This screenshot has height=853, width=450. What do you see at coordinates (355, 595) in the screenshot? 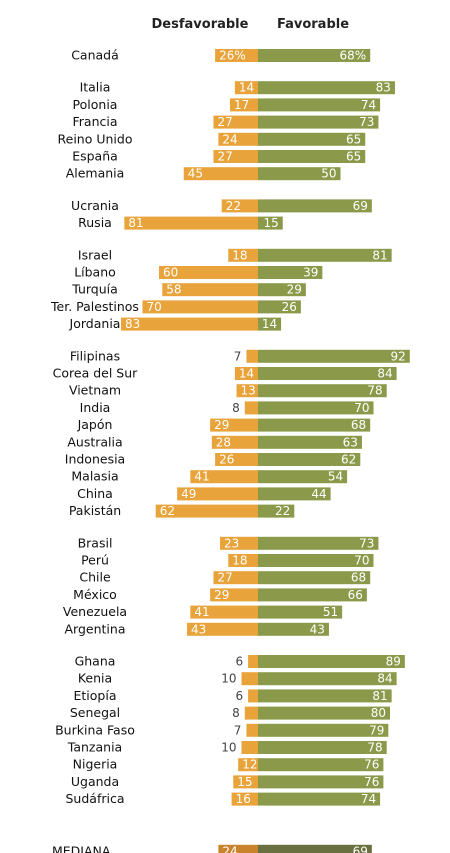
I see `value-label-favorable: 66` at bounding box center [355, 595].